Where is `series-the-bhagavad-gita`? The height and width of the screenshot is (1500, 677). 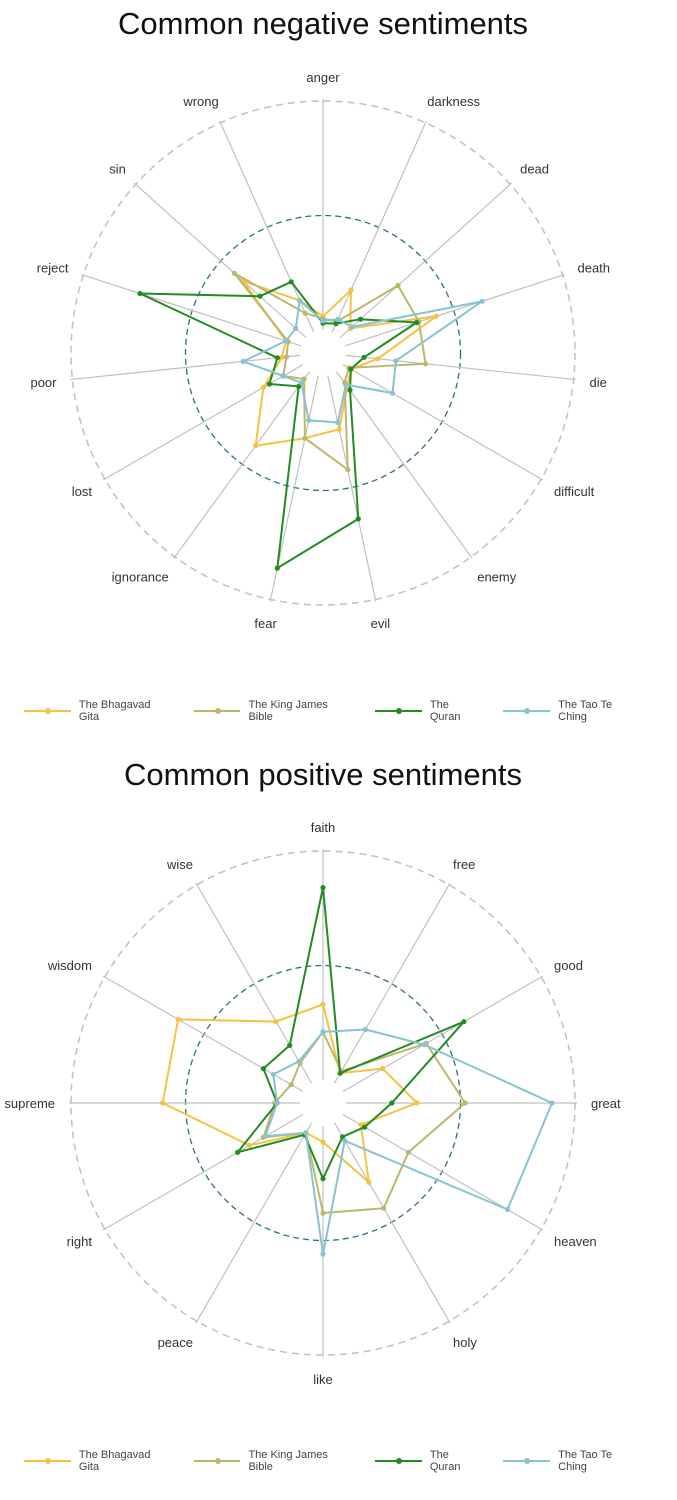
series-the-bhagavad-gita is located at coordinates (290, 1093).